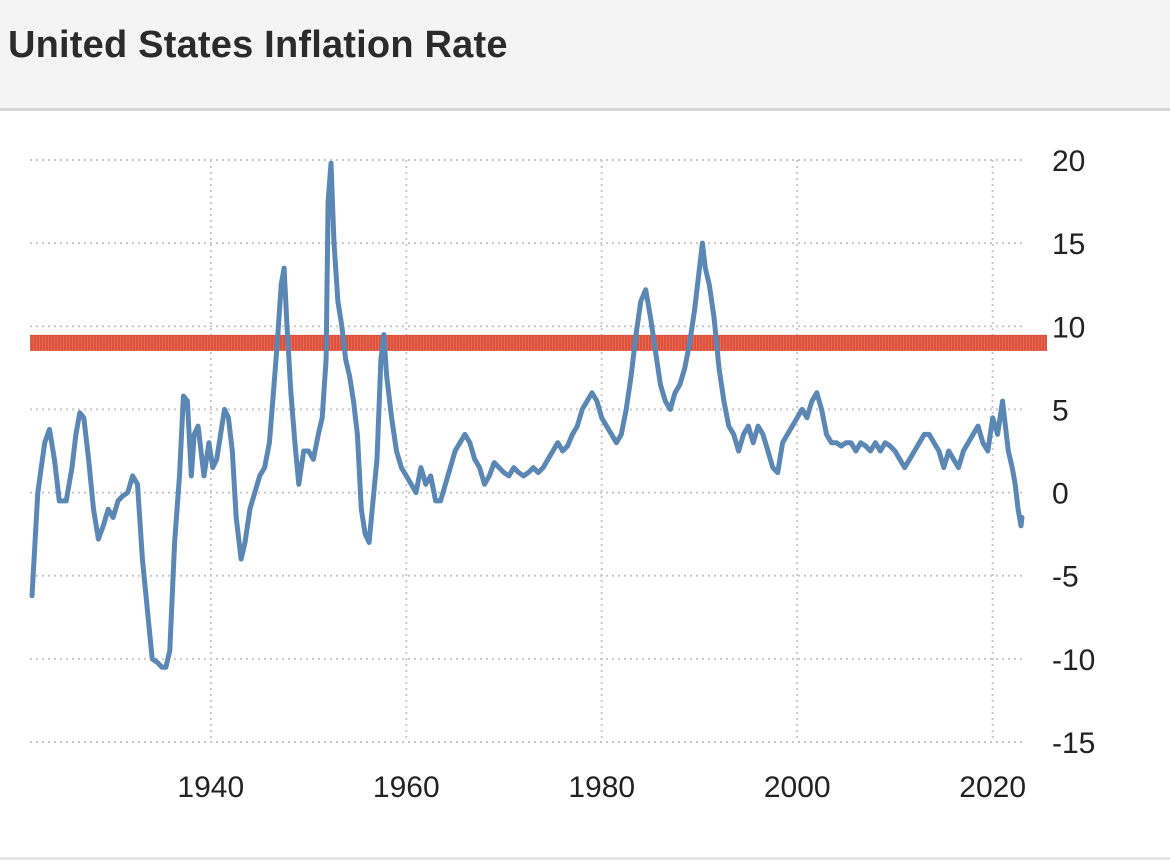  What do you see at coordinates (1068, 161) in the screenshot?
I see `y-tick-label: 20` at bounding box center [1068, 161].